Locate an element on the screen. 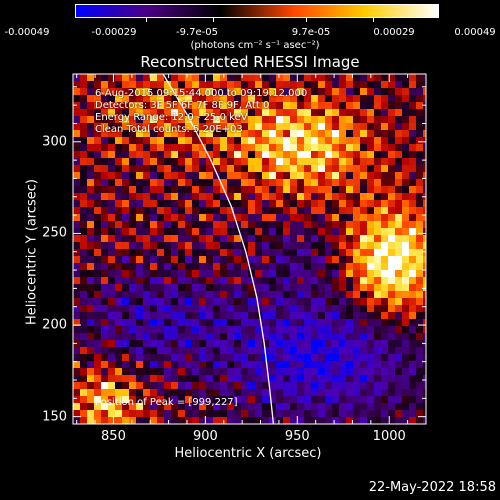  timestamp: 22-May-2022 18:58 is located at coordinates (432, 487).